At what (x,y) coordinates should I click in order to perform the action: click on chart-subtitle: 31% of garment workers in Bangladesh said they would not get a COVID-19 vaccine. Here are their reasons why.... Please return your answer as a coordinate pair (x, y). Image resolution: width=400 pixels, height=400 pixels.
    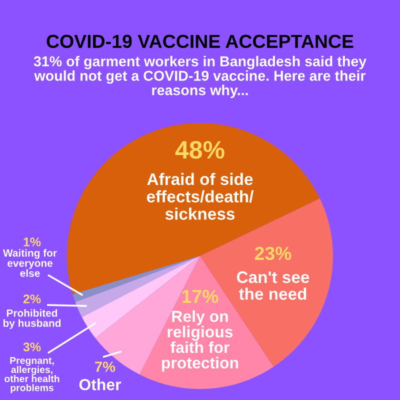
    Looking at the image, I should click on (200, 77).